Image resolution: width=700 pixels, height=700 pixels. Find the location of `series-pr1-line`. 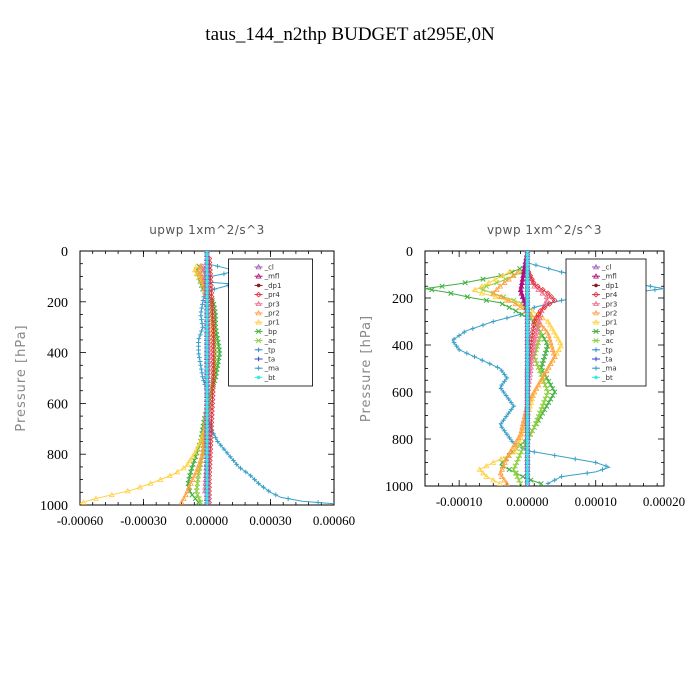

series-pr1-line is located at coordinates (145, 385).